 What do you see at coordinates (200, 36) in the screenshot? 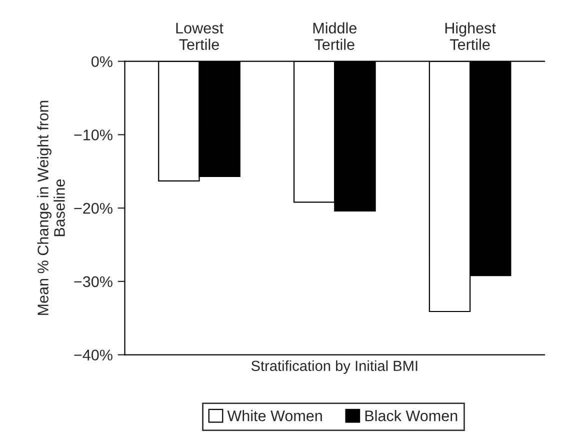
I see `x-tick-label: Lowest Tertile` at bounding box center [200, 36].